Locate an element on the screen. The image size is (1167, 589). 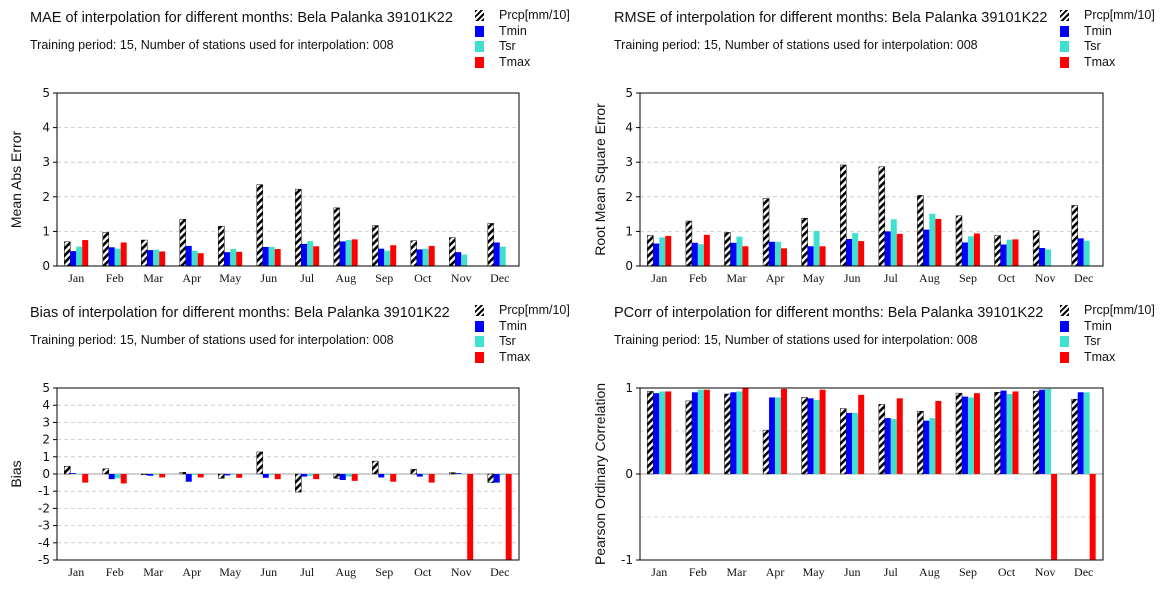
x-tick-label: Dec is located at coordinates (499, 572).